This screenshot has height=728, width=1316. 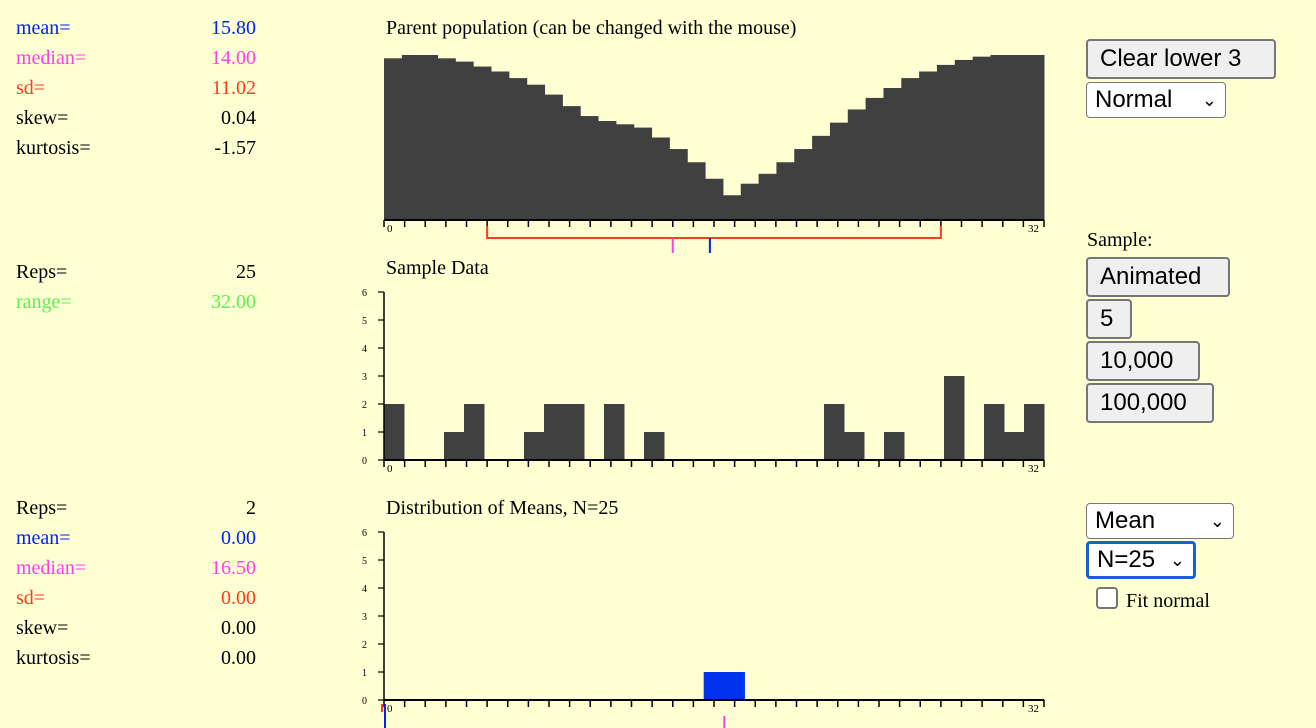 I want to click on parent-median-label: median=, so click(x=51, y=58).